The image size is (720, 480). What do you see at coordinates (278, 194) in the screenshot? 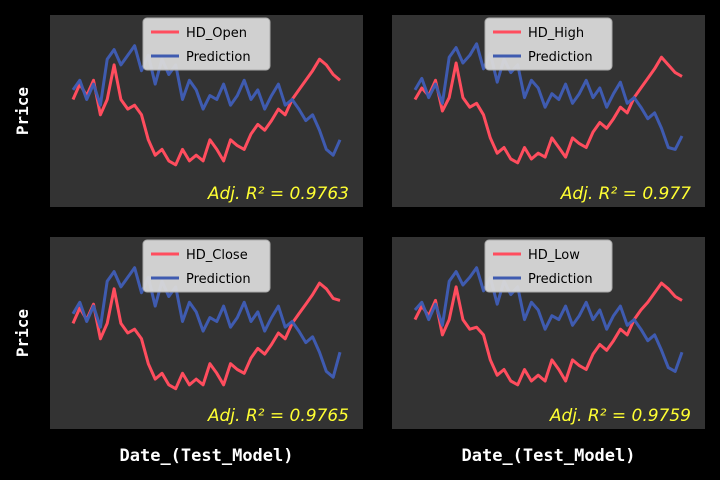
I see `annotation: Adj. R² = 0.9763` at bounding box center [278, 194].